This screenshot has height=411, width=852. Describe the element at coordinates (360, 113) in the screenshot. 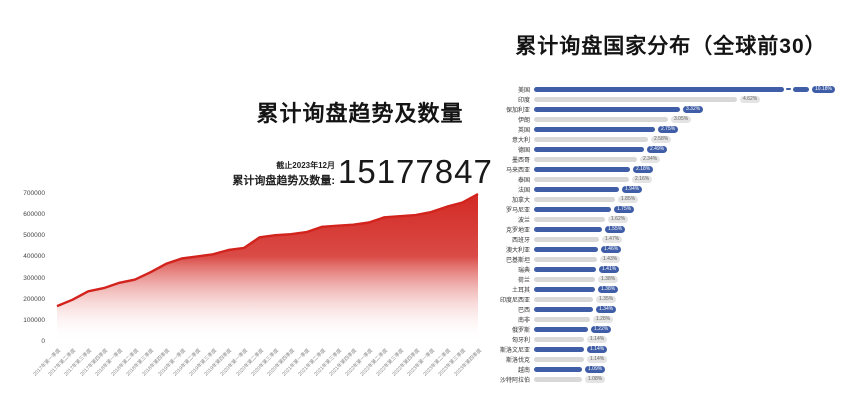

I see `trend-chart-title: 累计询盘趋势及数量` at that location.